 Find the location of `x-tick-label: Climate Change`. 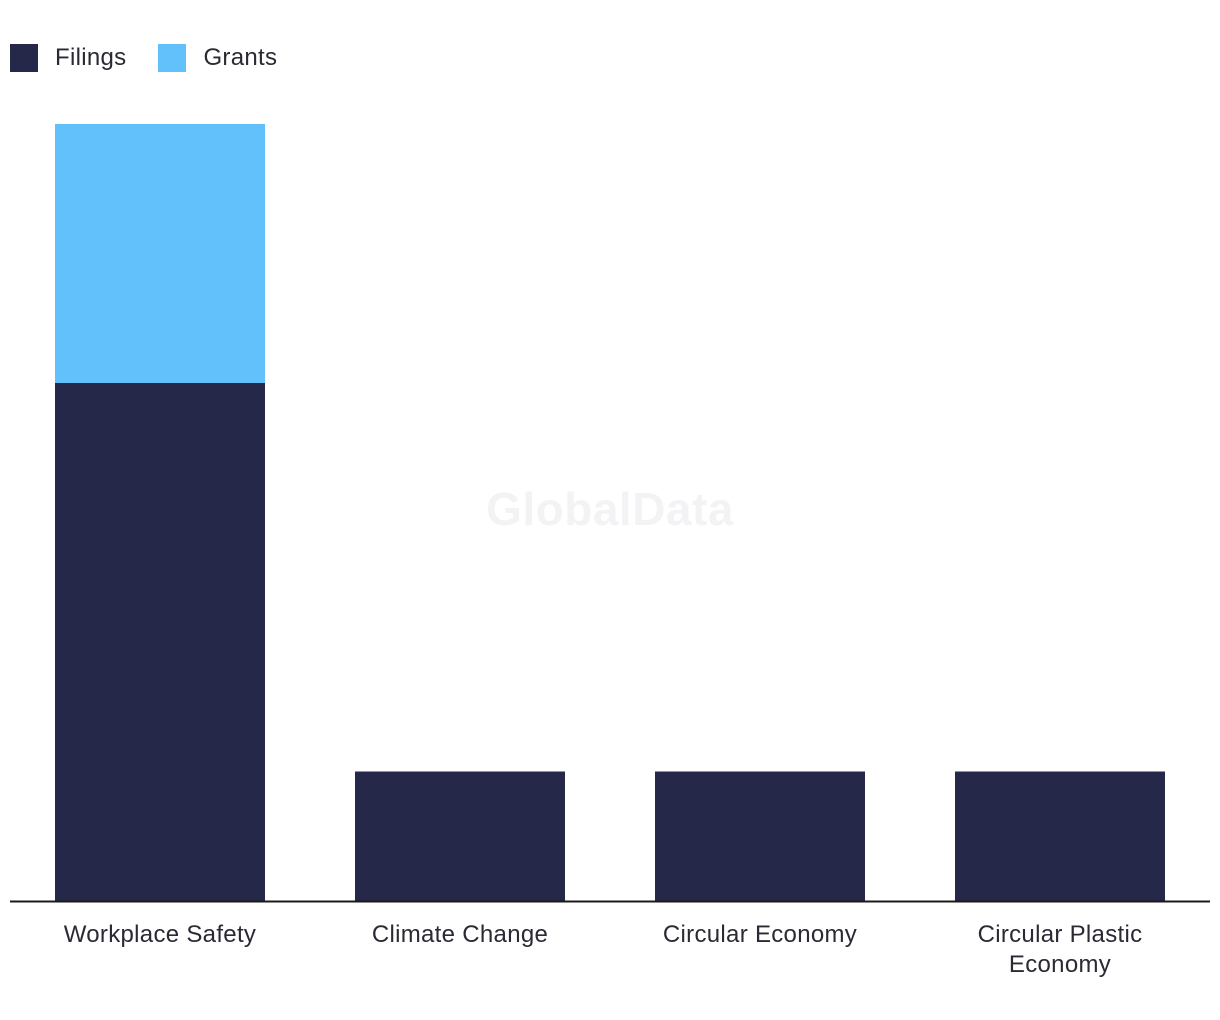

x-tick-label: Climate Change is located at coordinates (460, 934).